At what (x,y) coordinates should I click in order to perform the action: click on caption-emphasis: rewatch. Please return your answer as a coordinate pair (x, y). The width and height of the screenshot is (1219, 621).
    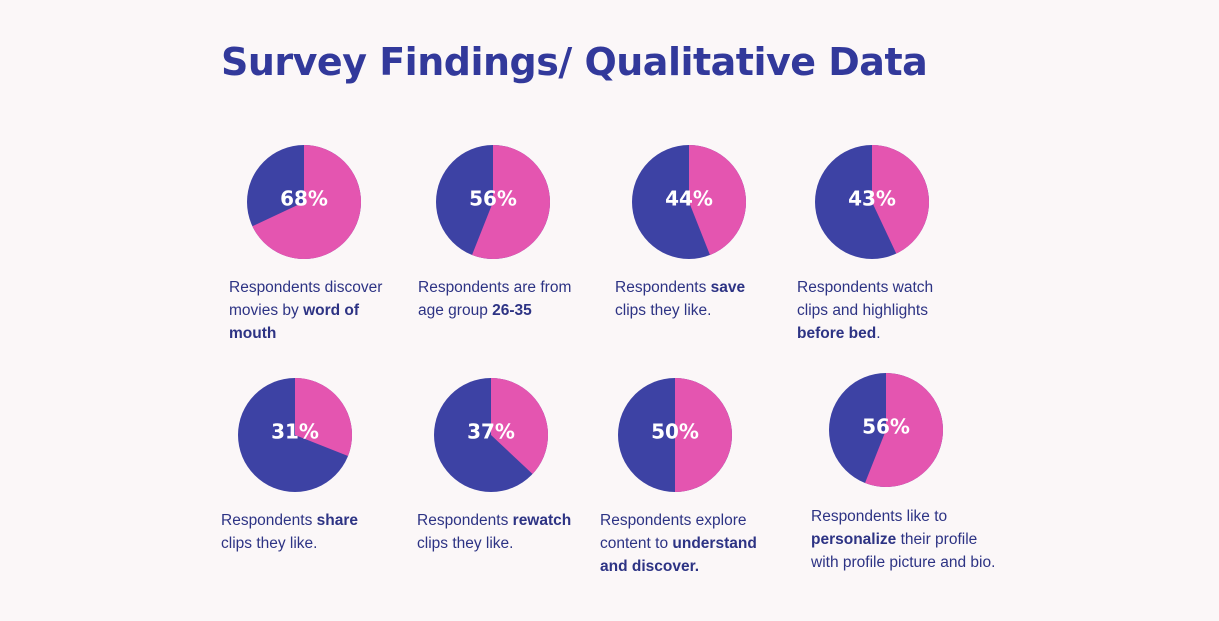
    Looking at the image, I should click on (542, 520).